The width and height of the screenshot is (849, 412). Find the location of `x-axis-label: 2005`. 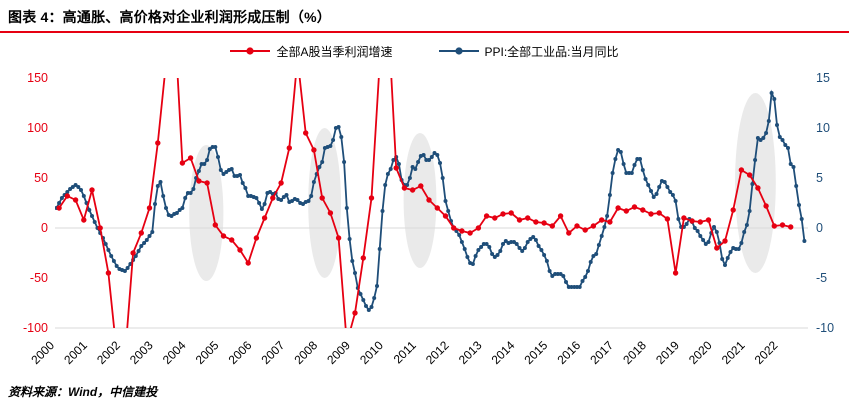

x-axis-label: 2005 is located at coordinates (207, 352).